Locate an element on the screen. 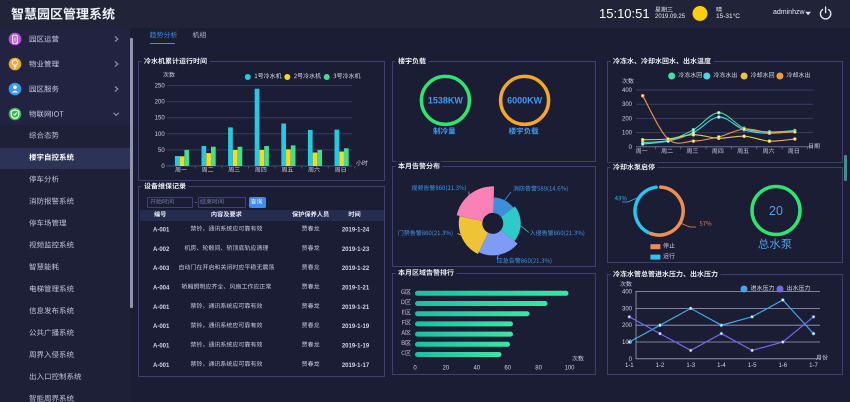 The height and width of the screenshot is (402, 850). svg-text: 6000KW is located at coordinates (525, 101).